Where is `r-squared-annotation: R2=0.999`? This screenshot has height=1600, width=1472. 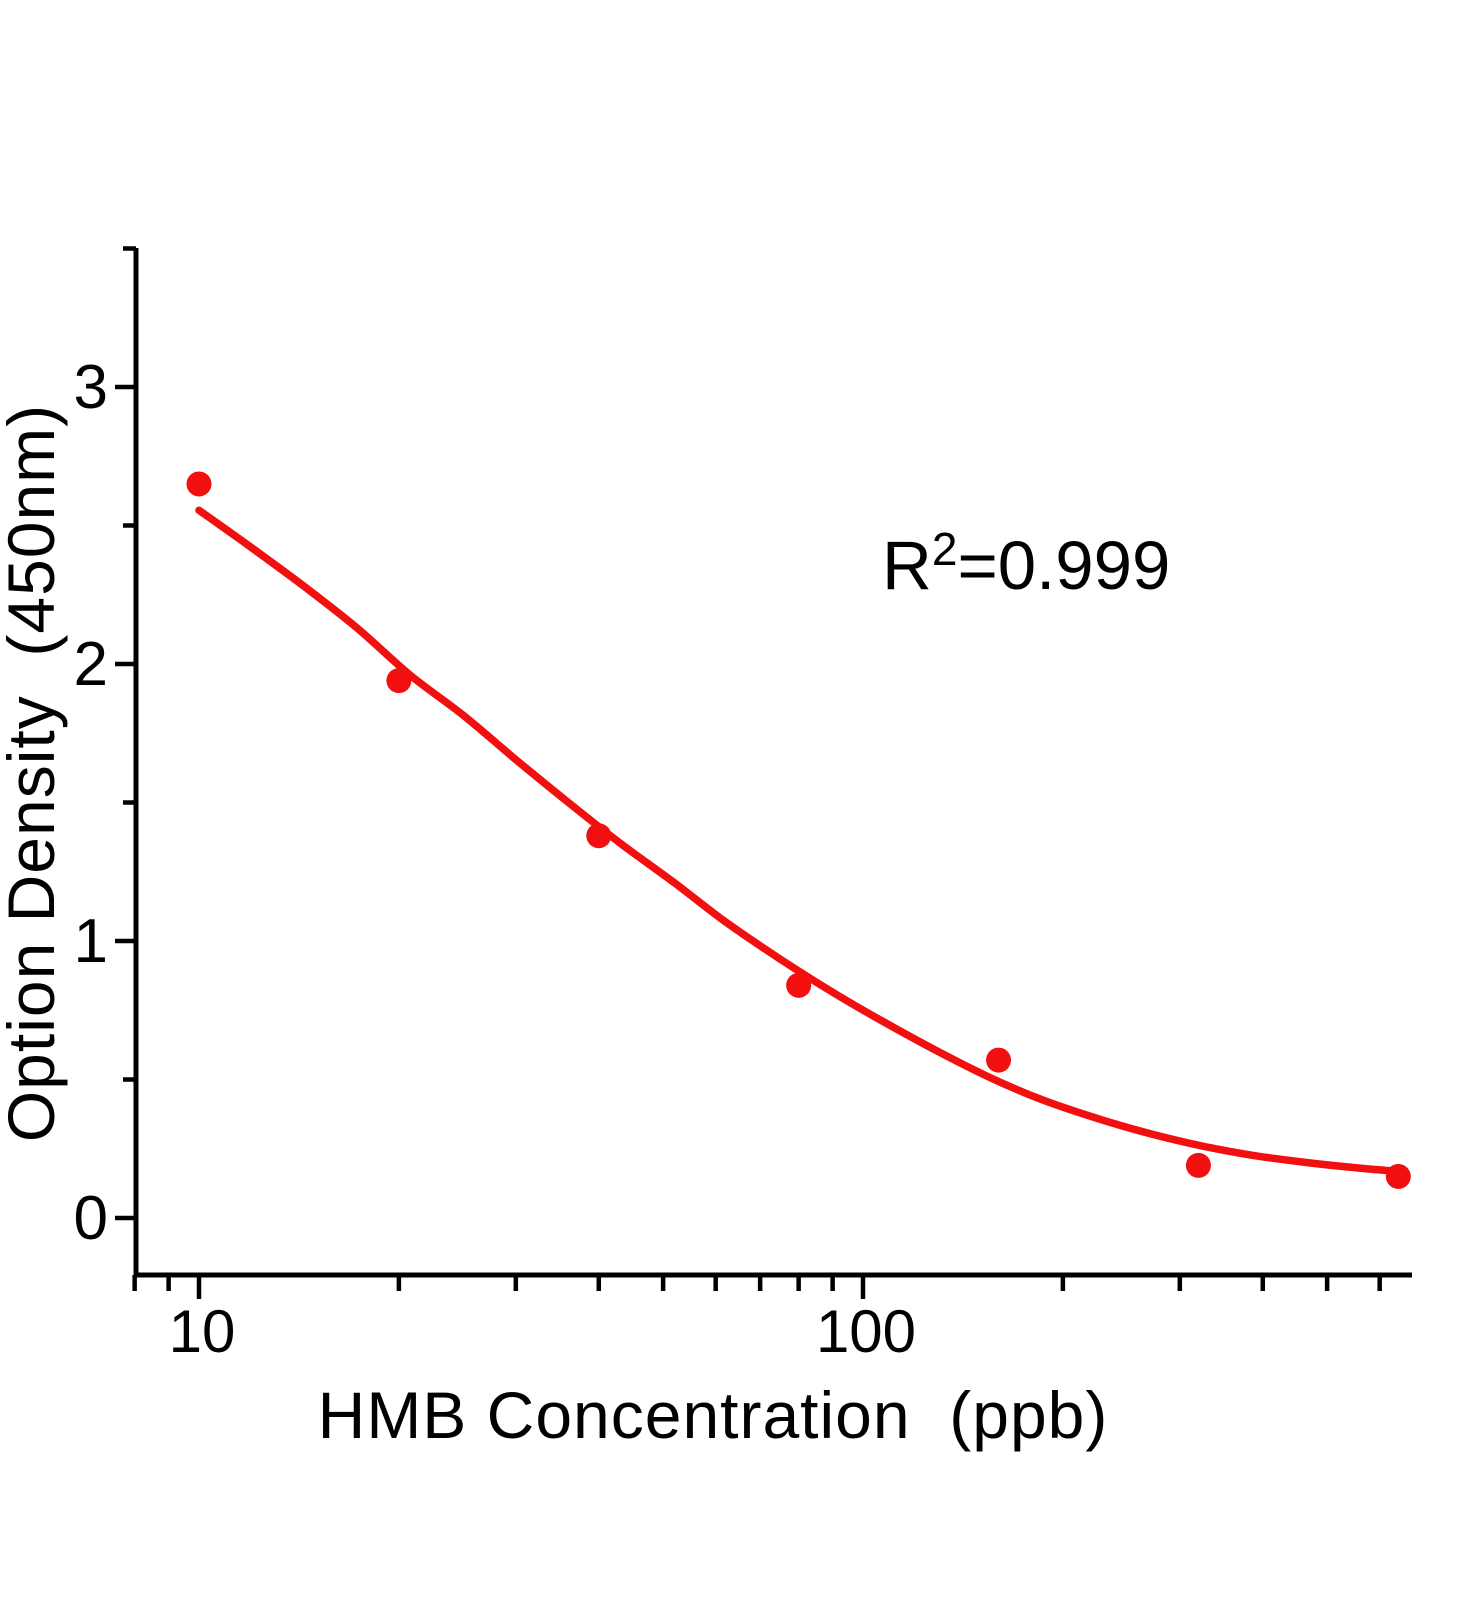 r-squared-annotation: R2=0.999 is located at coordinates (1026, 563).